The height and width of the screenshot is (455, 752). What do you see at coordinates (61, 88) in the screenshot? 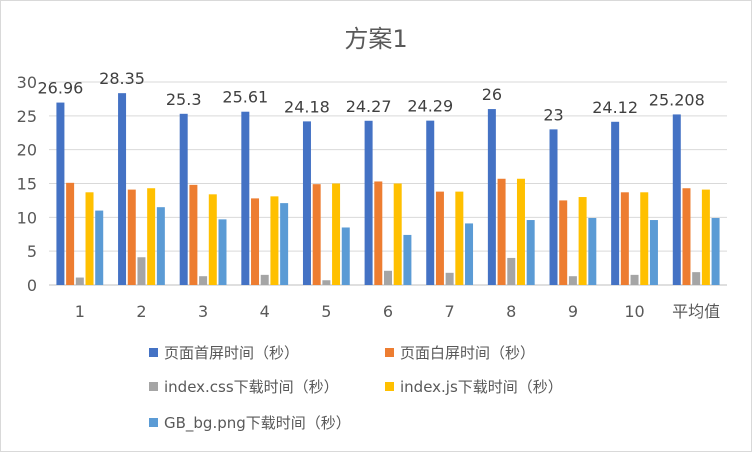
I see `data-label: 26.96` at bounding box center [61, 88].